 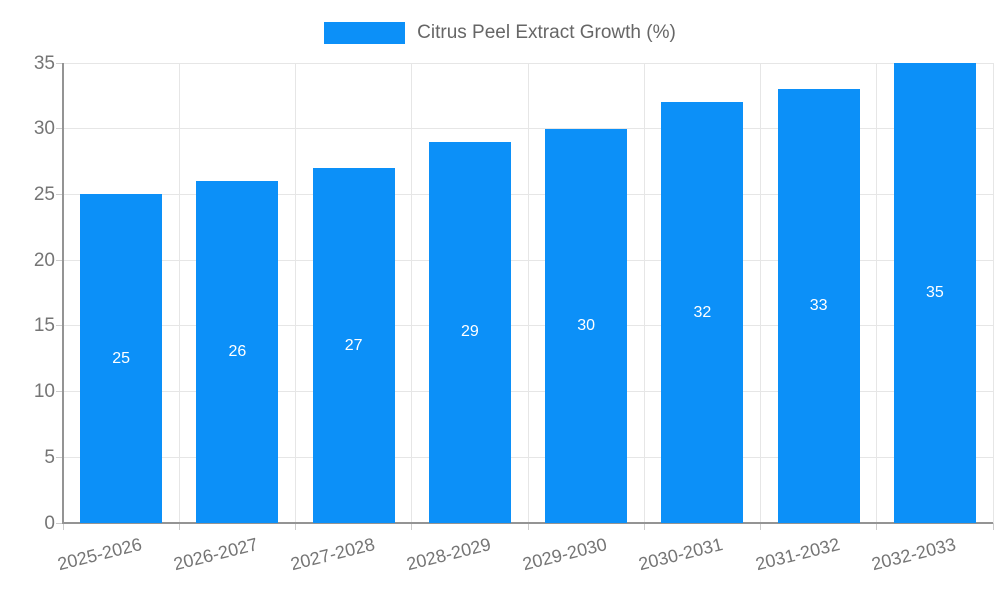 I want to click on y-axis-tick-label: 5, so click(x=49, y=457).